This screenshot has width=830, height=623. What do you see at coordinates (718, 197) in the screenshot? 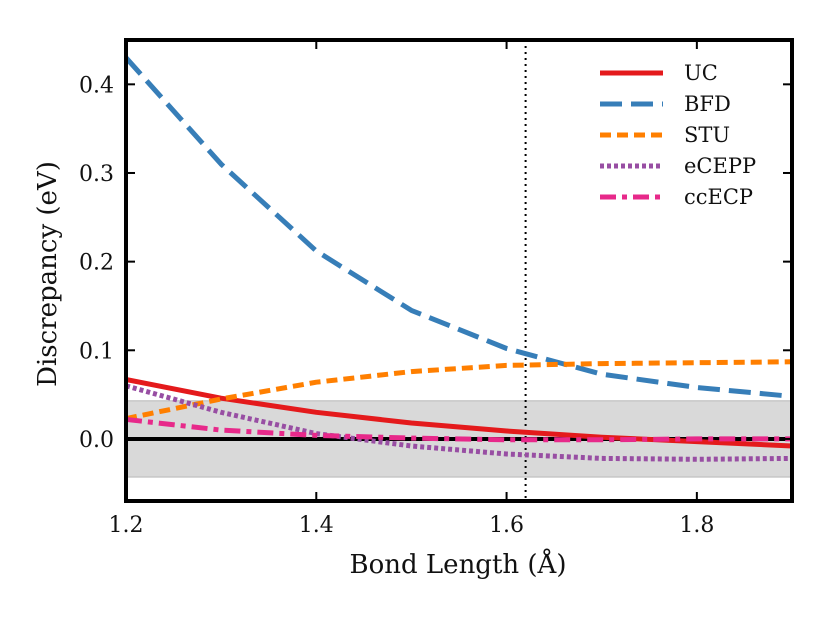
I see `legend-label: ccECP` at bounding box center [718, 197].